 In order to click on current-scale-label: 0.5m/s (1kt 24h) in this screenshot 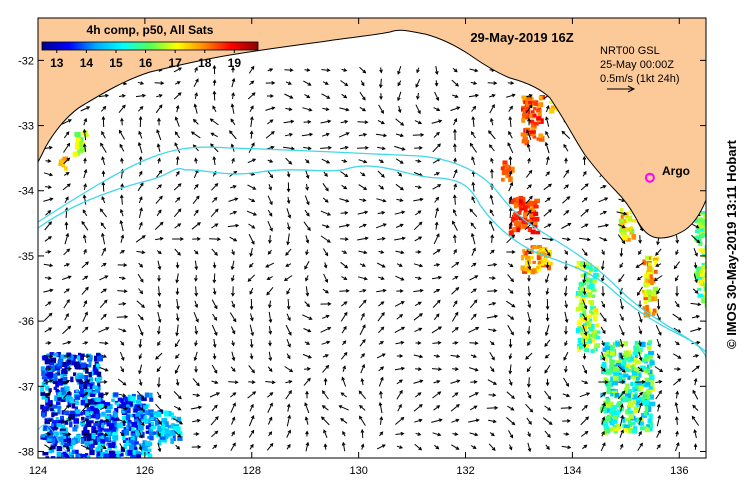, I will do `click(639, 79)`.